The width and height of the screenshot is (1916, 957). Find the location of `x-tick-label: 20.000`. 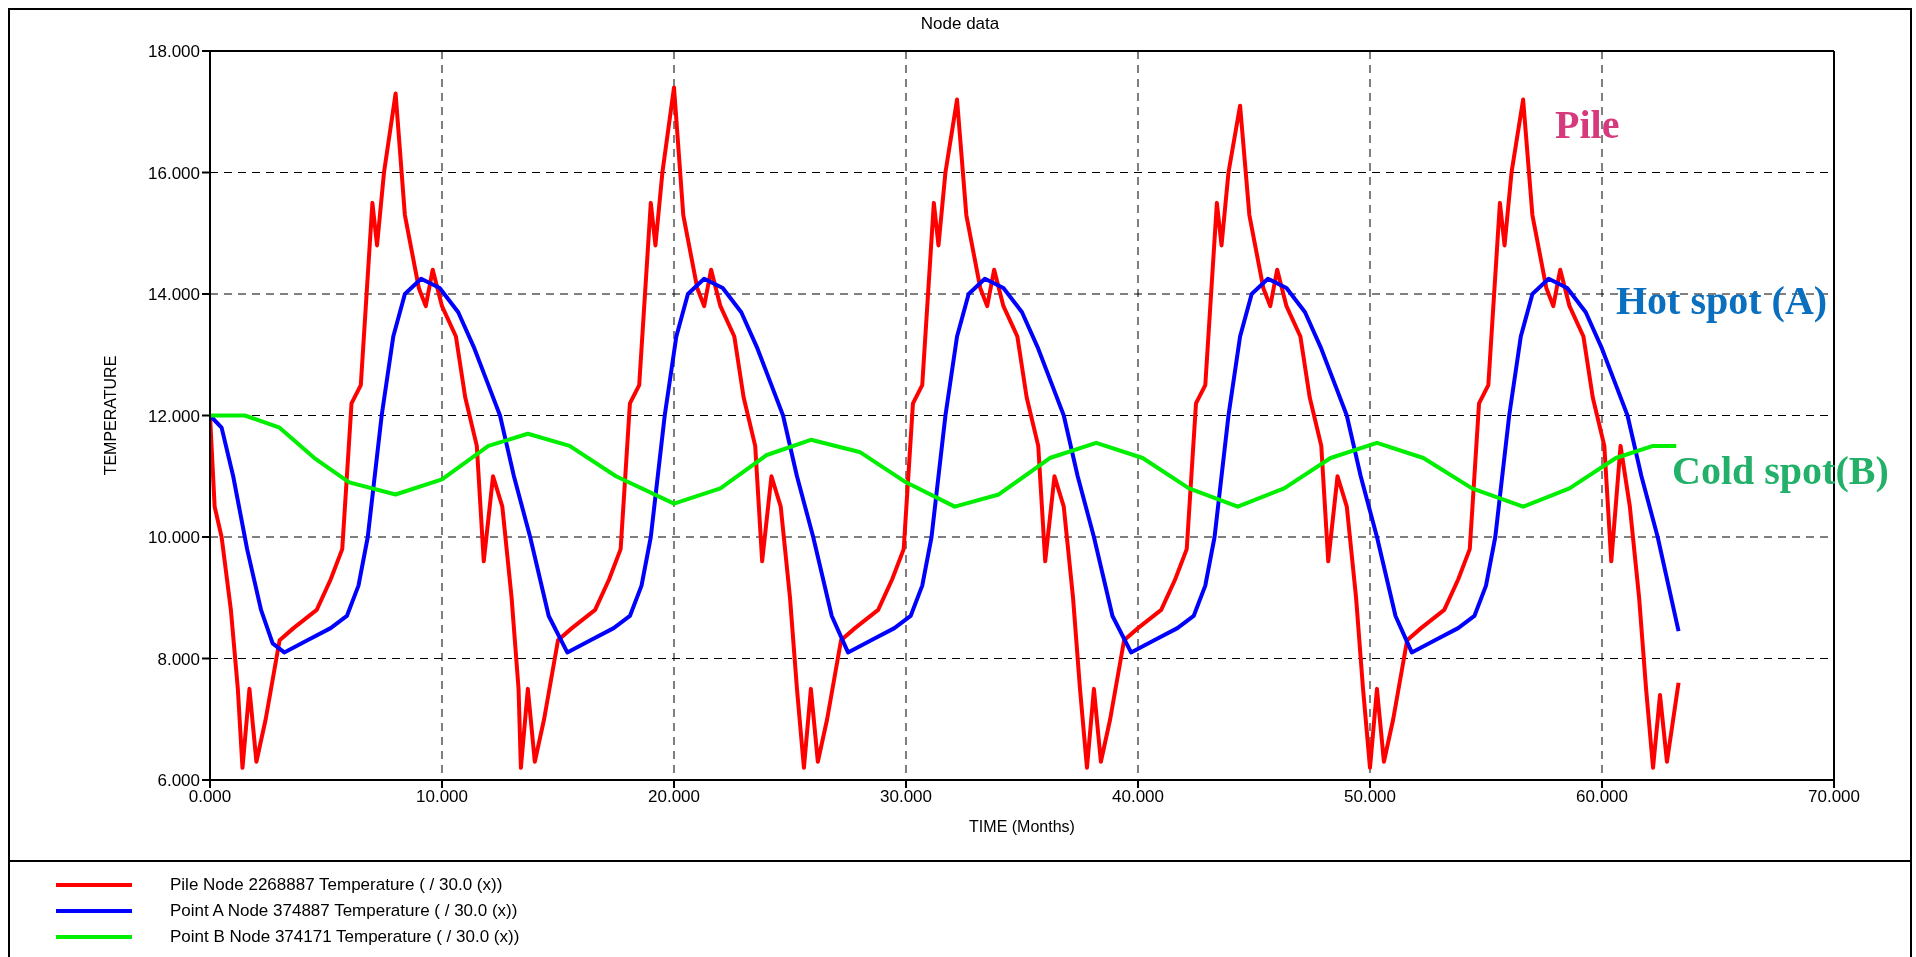

x-tick-label: 20.000 is located at coordinates (674, 797).